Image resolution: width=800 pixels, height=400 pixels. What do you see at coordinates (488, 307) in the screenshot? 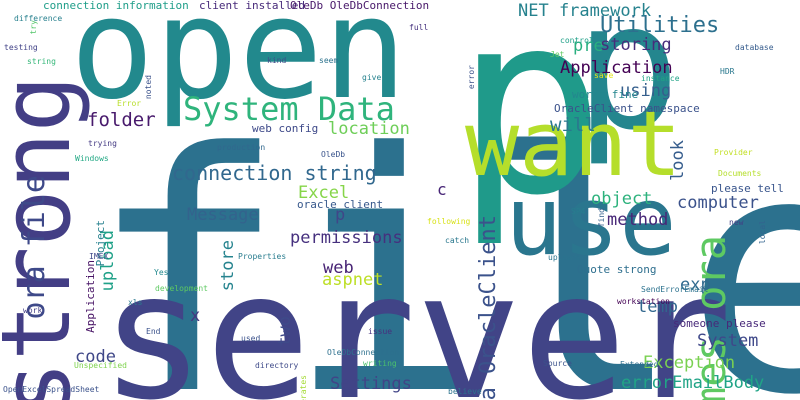
I see `word: Data OracleClient` at bounding box center [488, 307].